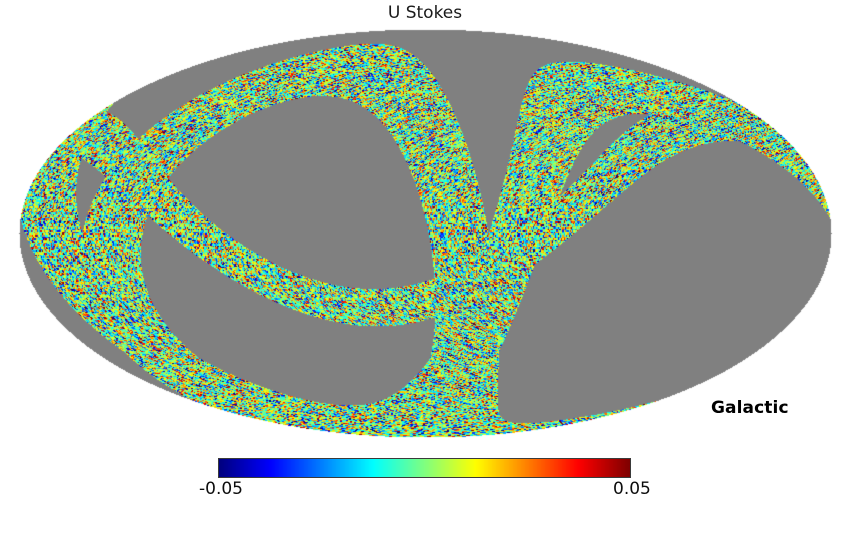 This screenshot has width=850, height=540. Describe the element at coordinates (221, 489) in the screenshot. I see `colorbar-min-label: -0.05` at that location.